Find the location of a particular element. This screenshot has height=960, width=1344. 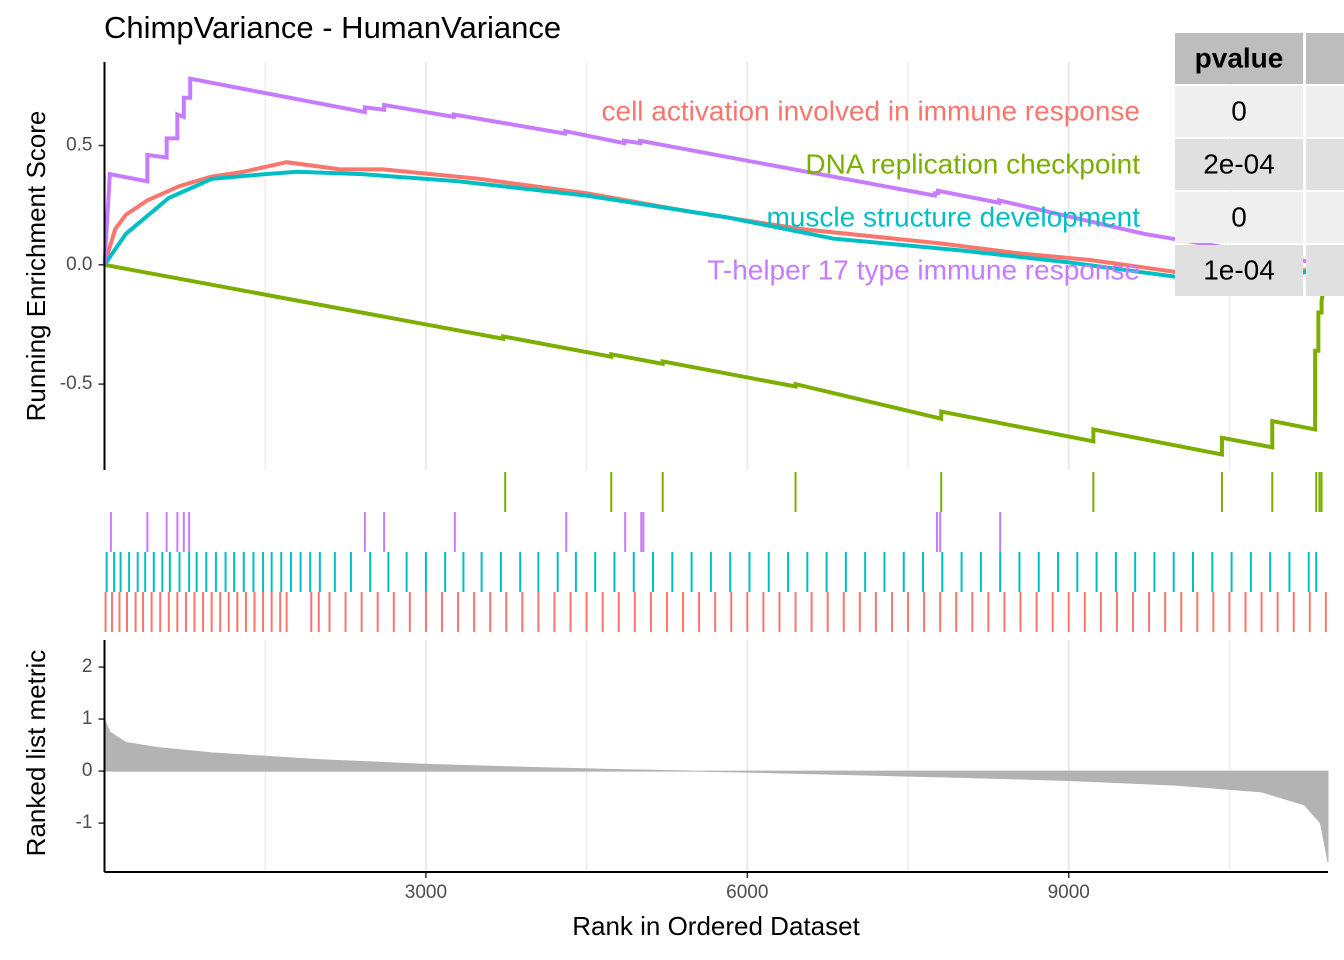

x-tick-label: 6000 is located at coordinates (747, 892).